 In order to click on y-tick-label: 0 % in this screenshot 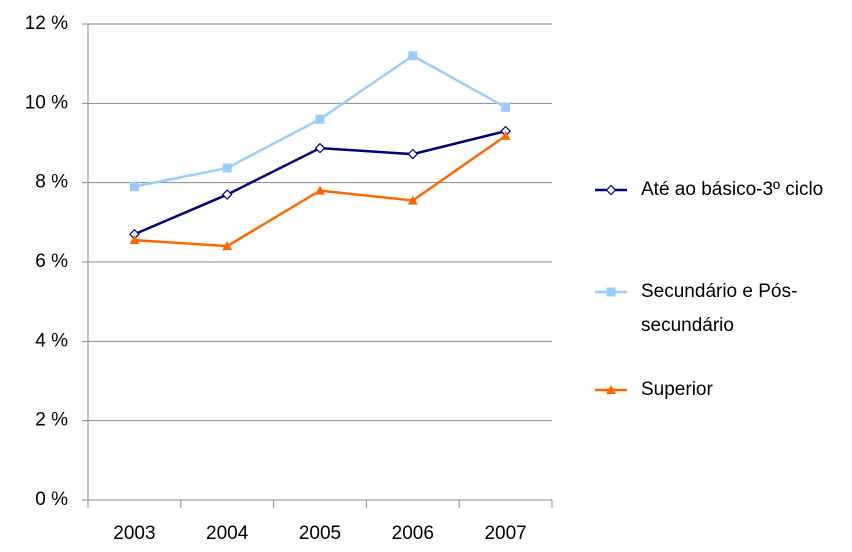, I will do `click(51, 499)`.